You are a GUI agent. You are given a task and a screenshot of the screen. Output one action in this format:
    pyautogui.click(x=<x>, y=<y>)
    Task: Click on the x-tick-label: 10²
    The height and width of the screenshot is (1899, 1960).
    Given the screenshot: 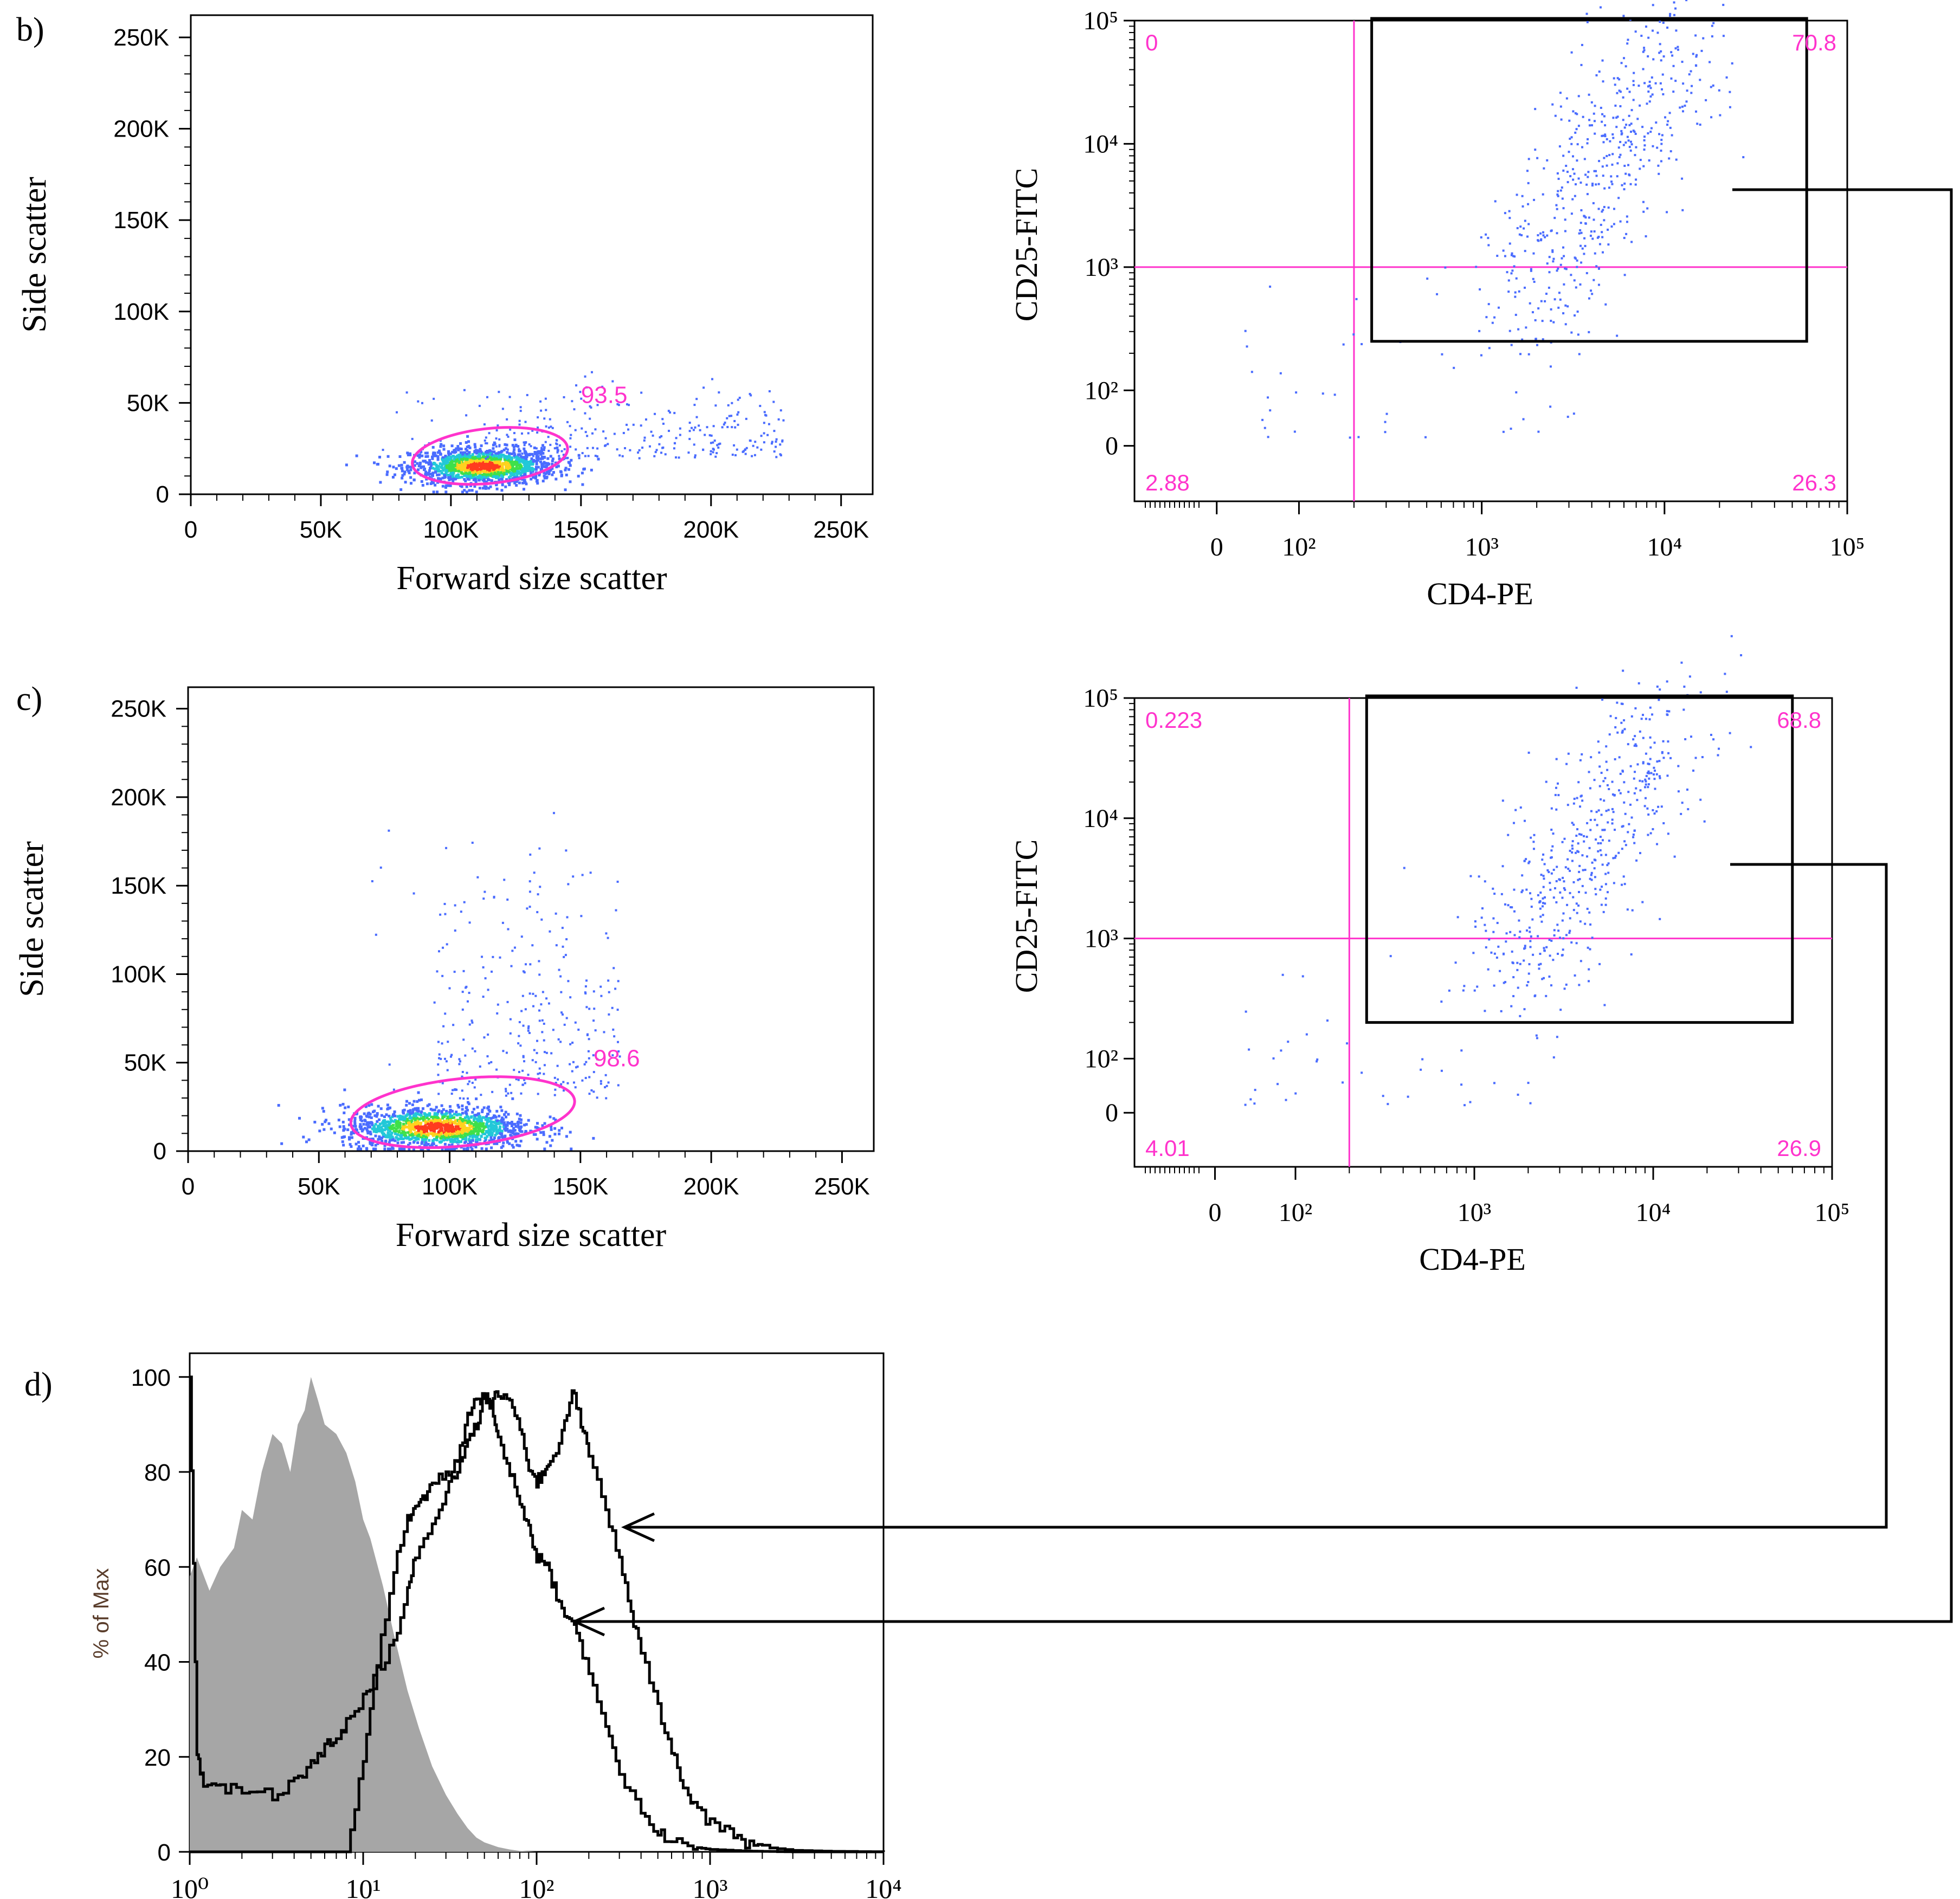 What is the action you would take?
    pyautogui.click(x=1295, y=1213)
    